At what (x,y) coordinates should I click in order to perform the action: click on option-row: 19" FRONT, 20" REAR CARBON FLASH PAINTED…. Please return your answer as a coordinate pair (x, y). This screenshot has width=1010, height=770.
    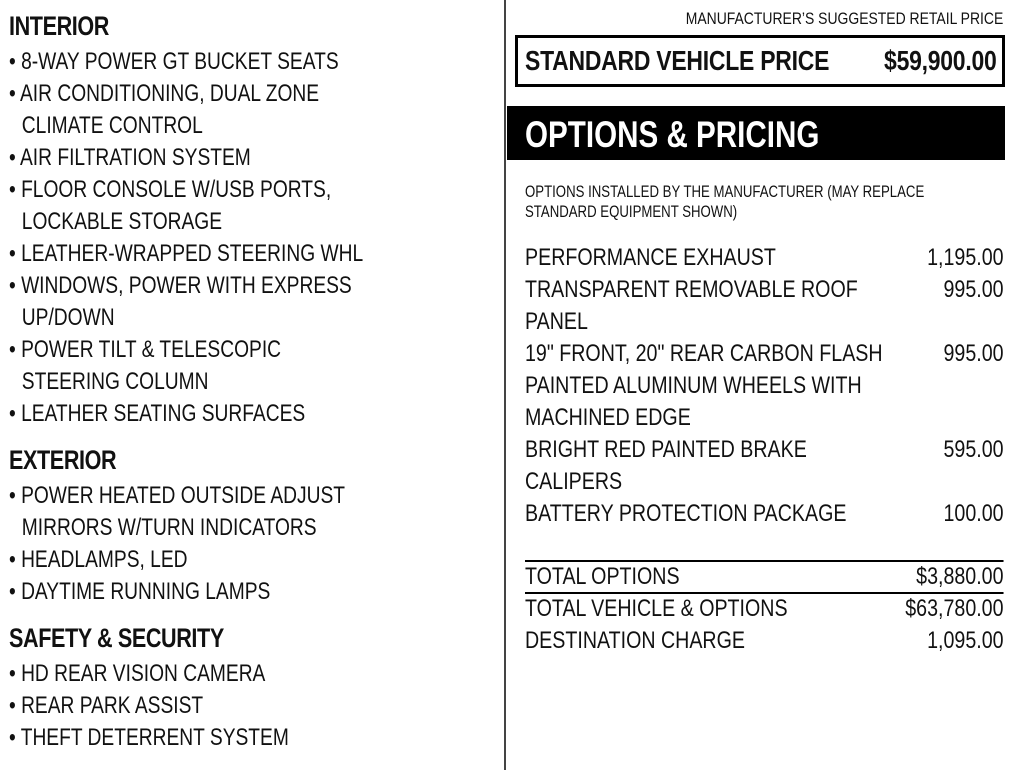
    Looking at the image, I should click on (764, 386).